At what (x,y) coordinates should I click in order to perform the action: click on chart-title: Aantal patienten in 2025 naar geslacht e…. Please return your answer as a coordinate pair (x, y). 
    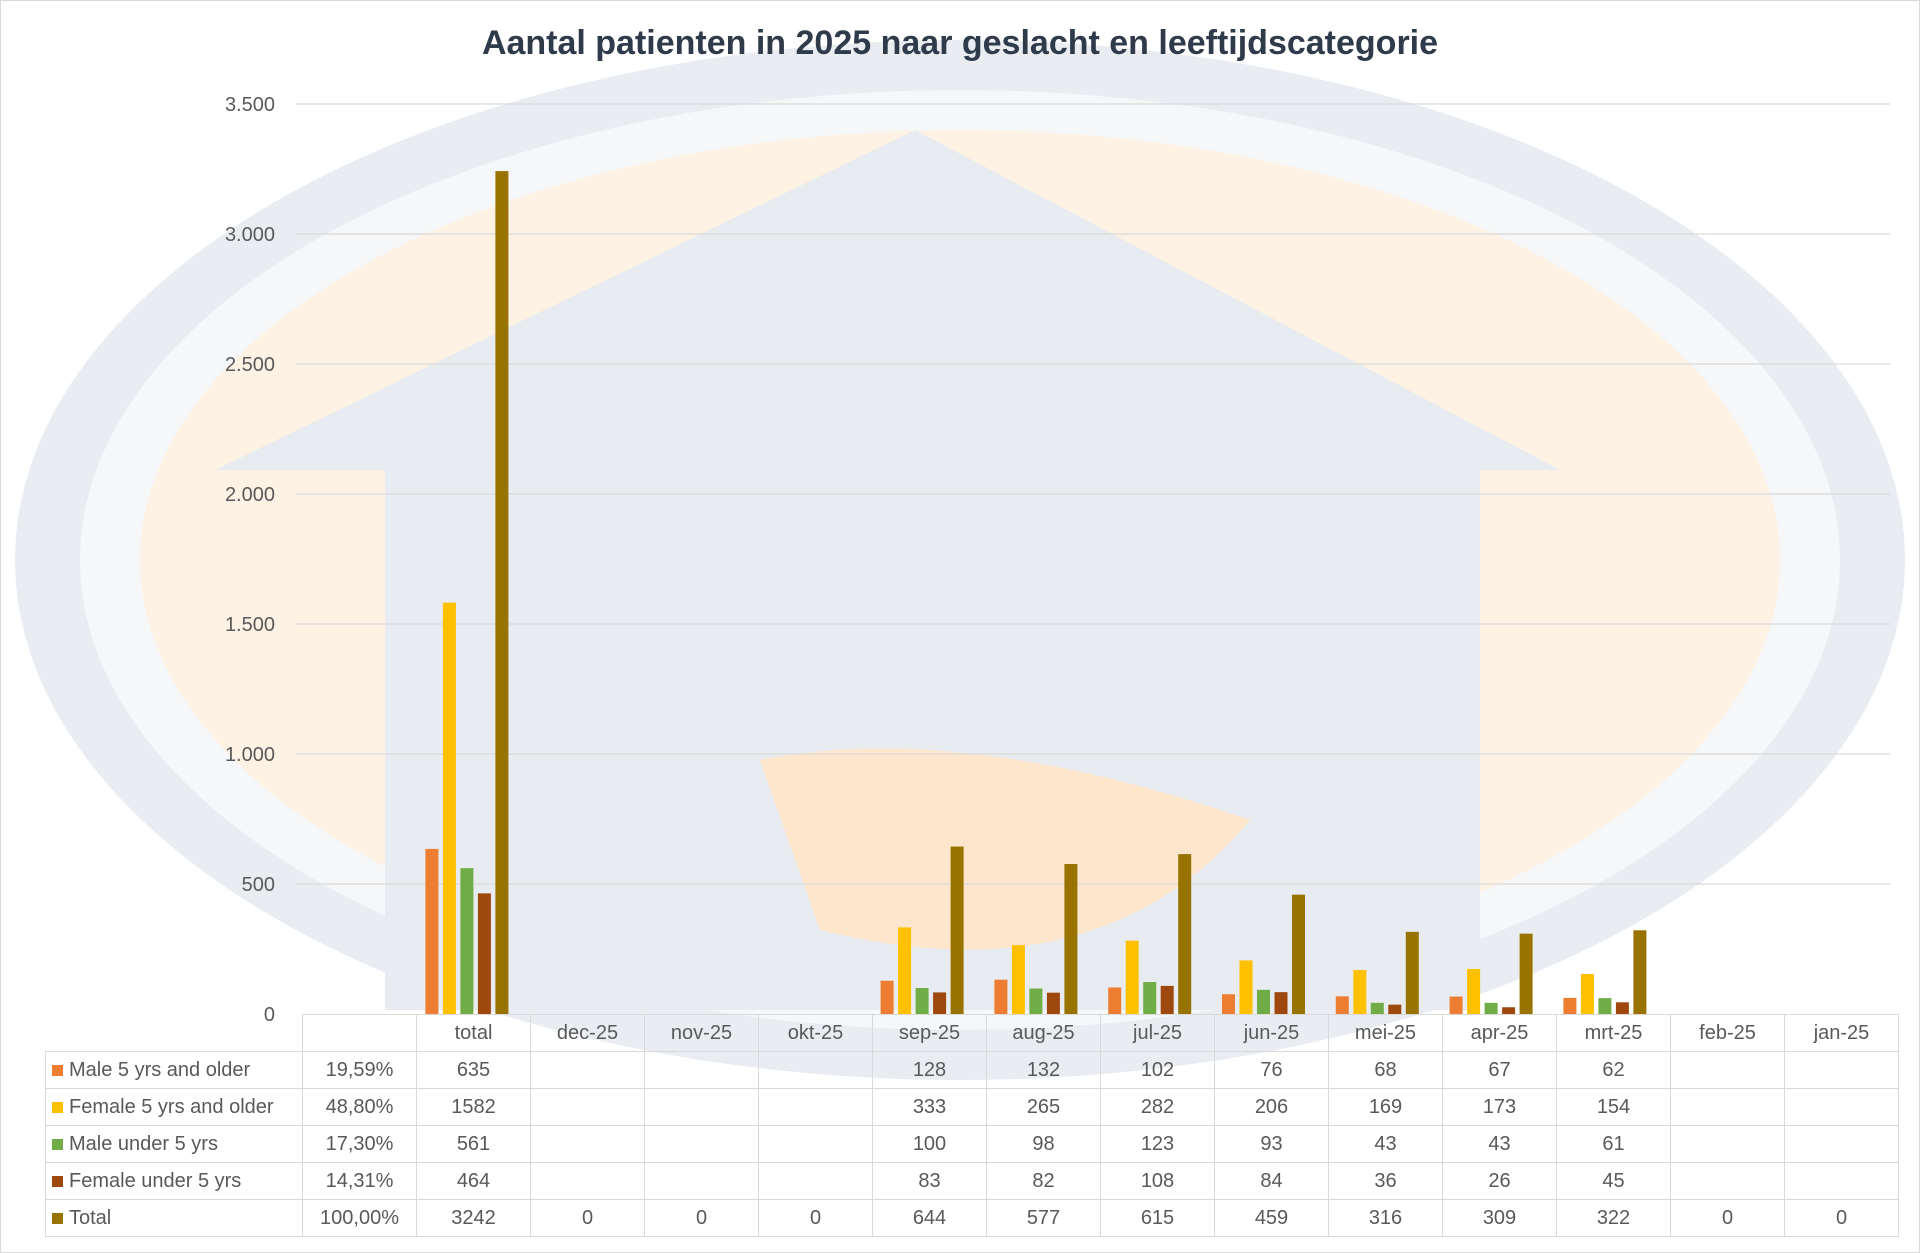
    Looking at the image, I should click on (960, 43).